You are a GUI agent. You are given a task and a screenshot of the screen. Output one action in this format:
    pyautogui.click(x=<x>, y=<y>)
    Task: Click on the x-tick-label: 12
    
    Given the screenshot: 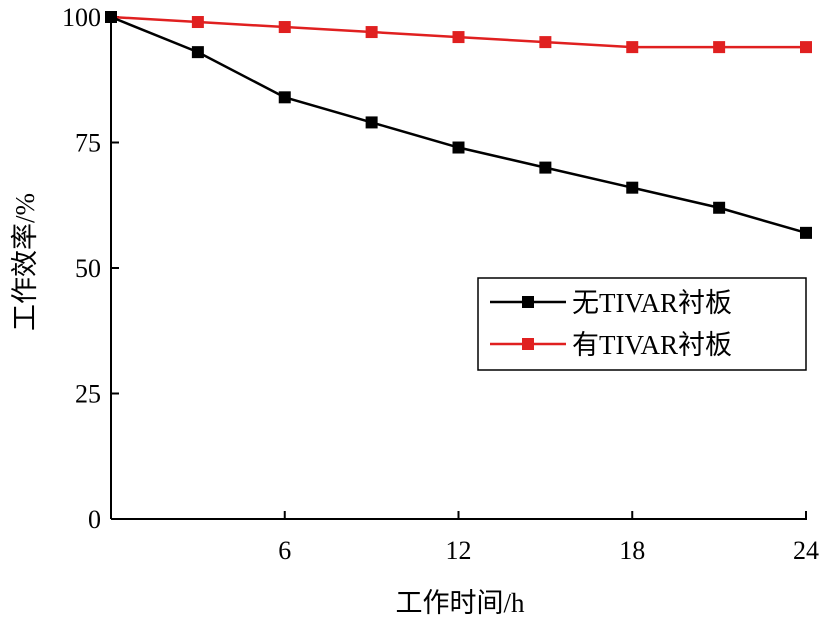 What is the action you would take?
    pyautogui.click(x=459, y=550)
    